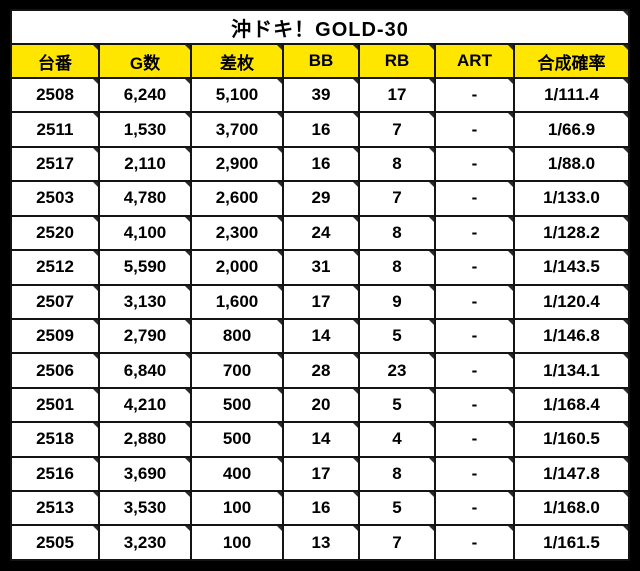  I want to click on table-cell: 2517, so click(55, 164).